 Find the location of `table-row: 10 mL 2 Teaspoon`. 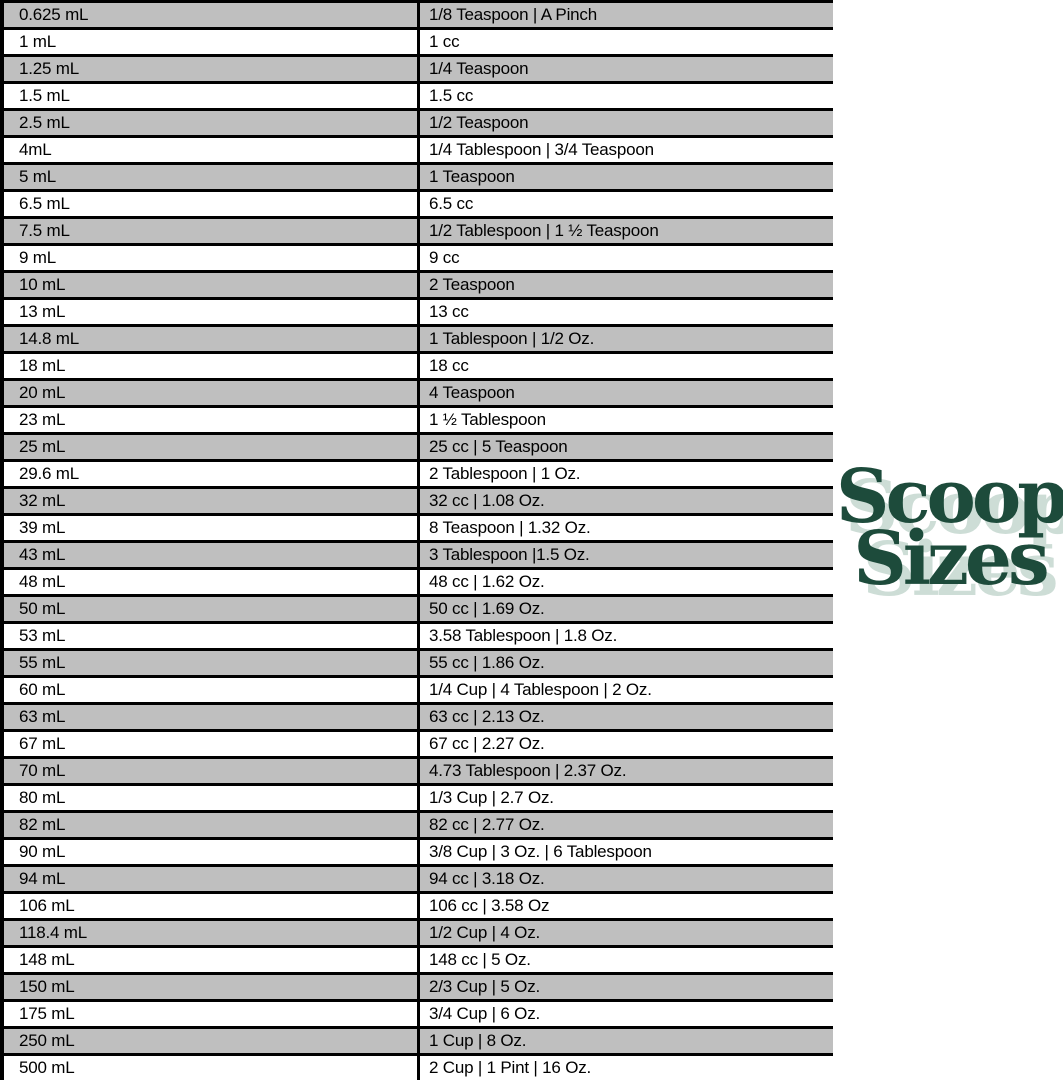

table-row: 10 mL 2 Teaspoon is located at coordinates (418, 286).